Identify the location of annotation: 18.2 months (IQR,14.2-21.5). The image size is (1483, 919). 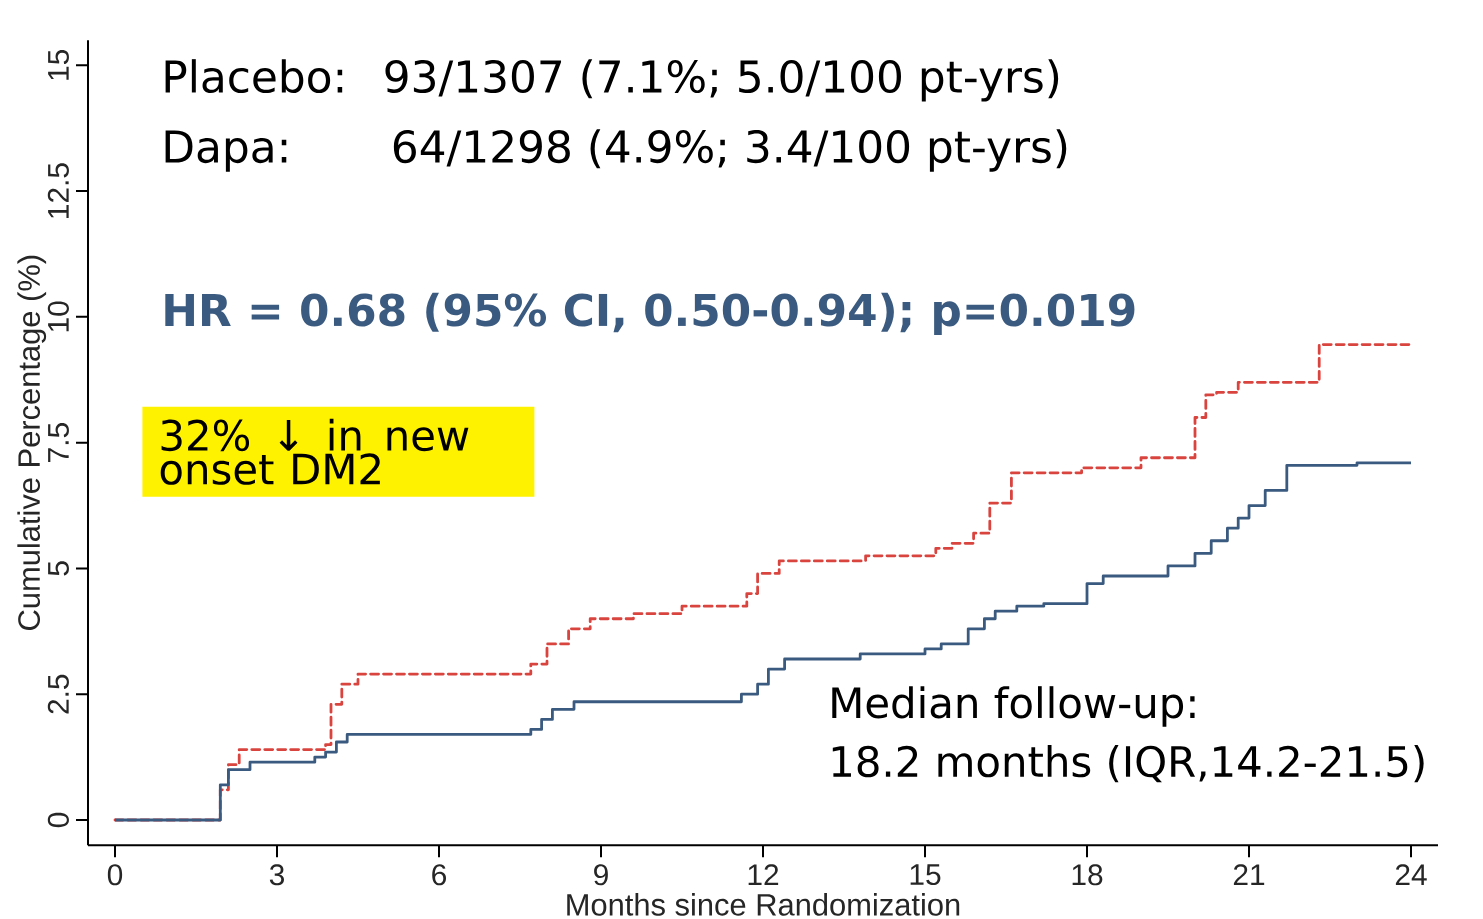
(1128, 763).